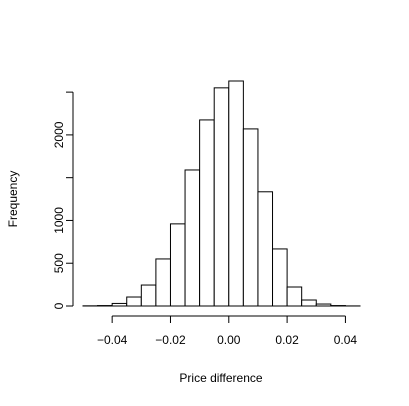 This screenshot has width=409, height=406. What do you see at coordinates (59, 263) in the screenshot?
I see `y-tick-label: 500` at bounding box center [59, 263].